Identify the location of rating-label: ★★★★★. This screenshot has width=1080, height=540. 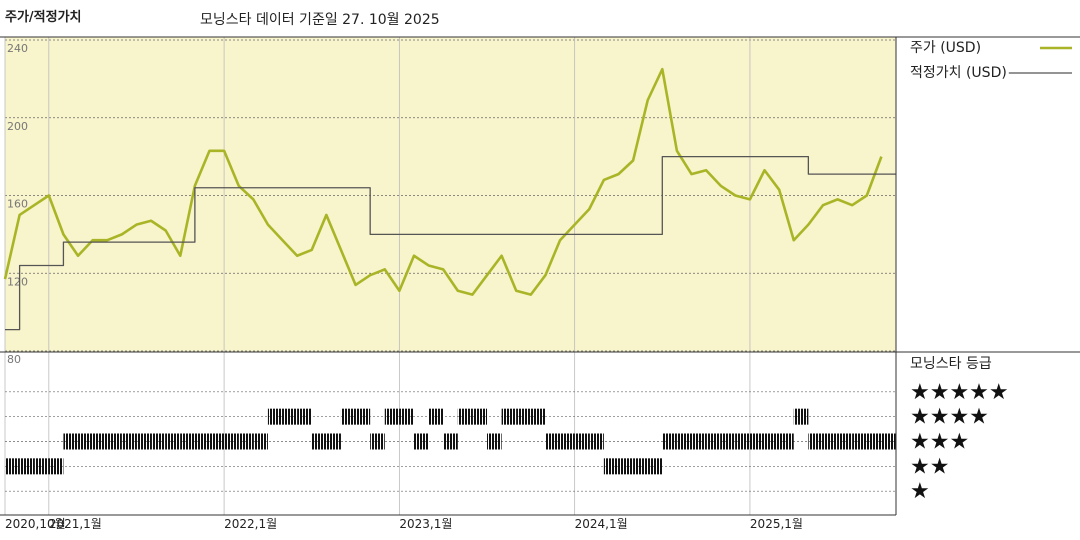
(959, 392).